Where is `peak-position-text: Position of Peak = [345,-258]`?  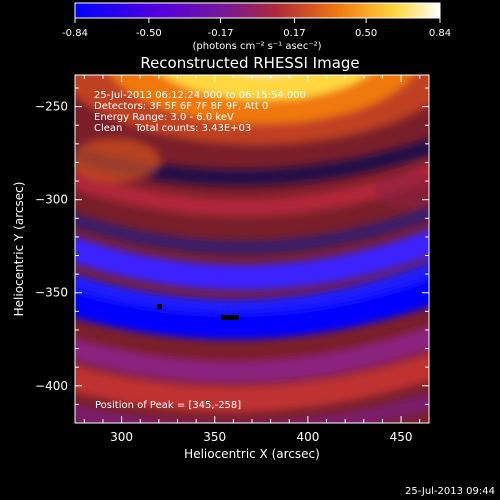 peak-position-text: Position of Peak = [345,-258] is located at coordinates (168, 405).